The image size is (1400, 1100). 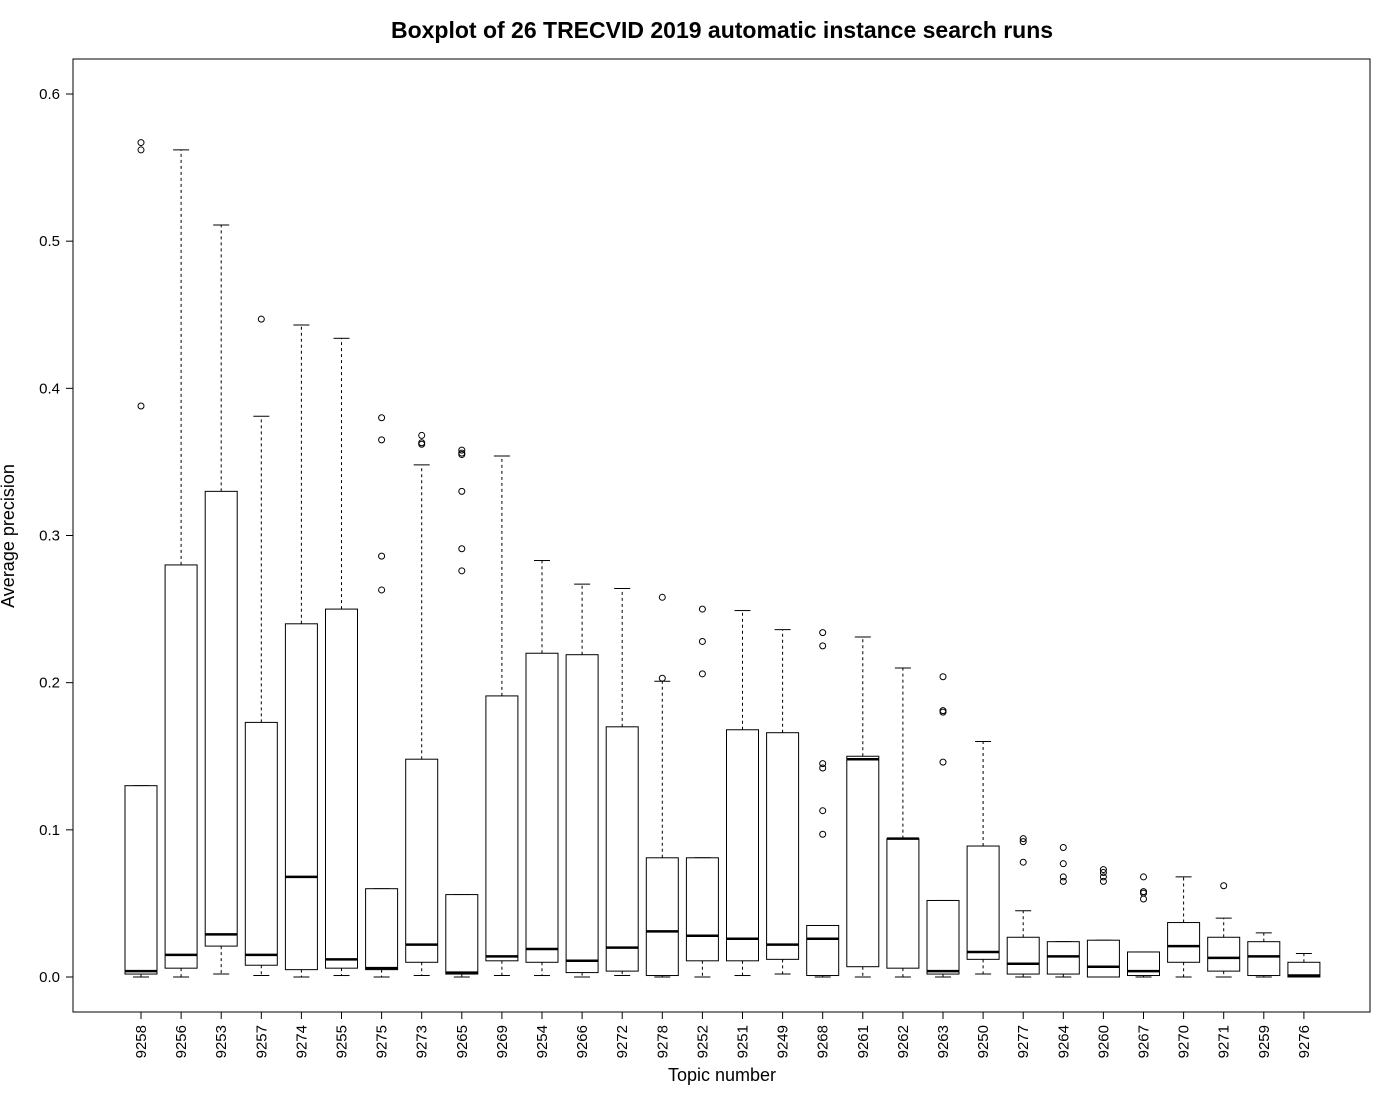 What do you see at coordinates (1144, 1041) in the screenshot?
I see `x-tick-label: 9267` at bounding box center [1144, 1041].